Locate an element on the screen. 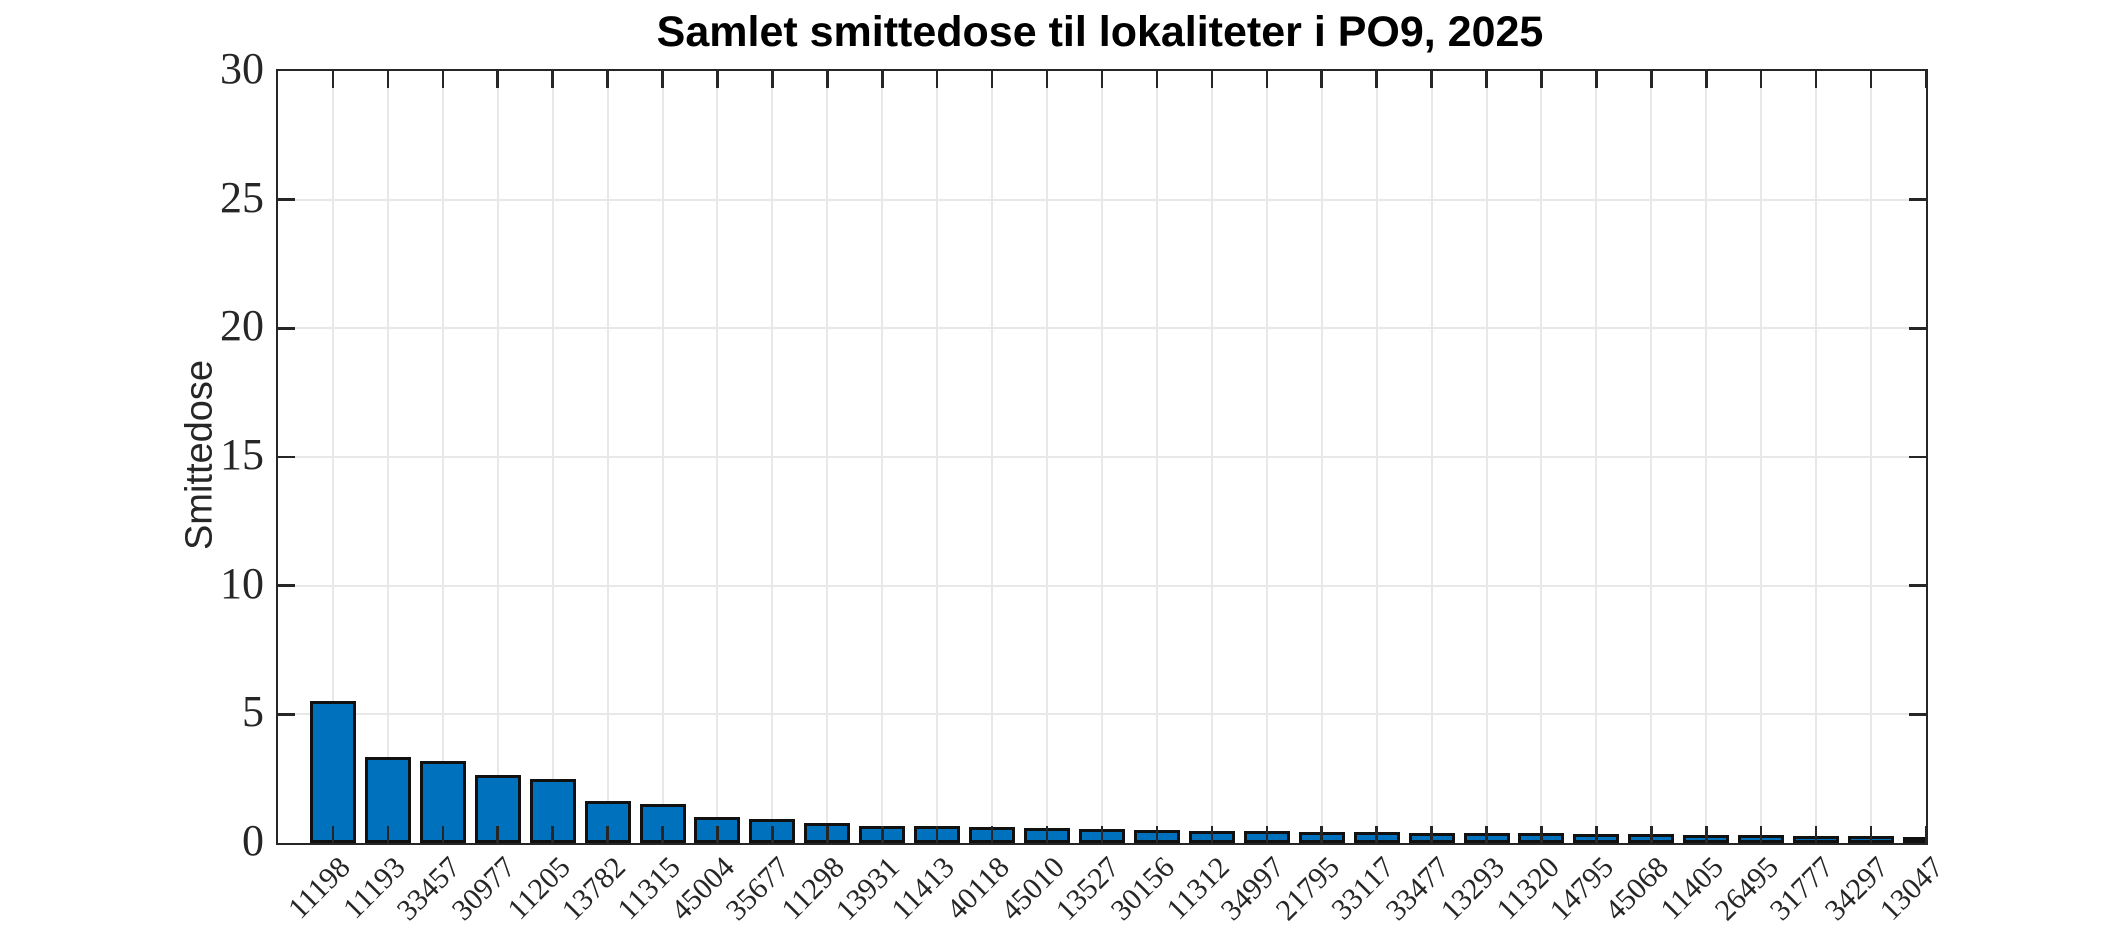  x-tick-label: 11198 is located at coordinates (319, 888).